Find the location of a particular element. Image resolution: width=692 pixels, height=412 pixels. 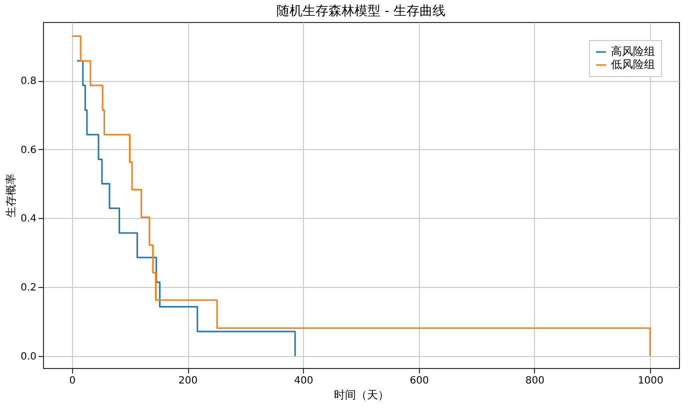

x-tick-label: 400 is located at coordinates (304, 381).